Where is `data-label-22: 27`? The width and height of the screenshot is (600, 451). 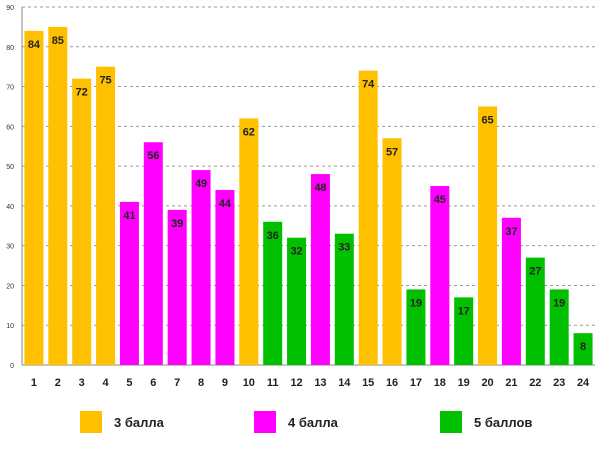 data-label-22: 27 is located at coordinates (535, 272).